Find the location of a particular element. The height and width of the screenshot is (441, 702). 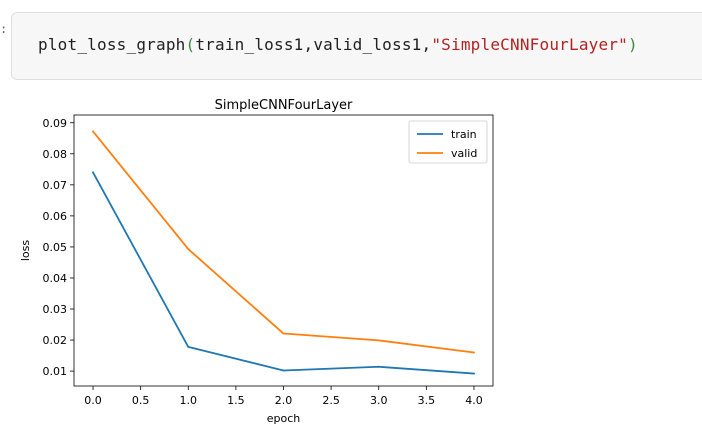

x-tick-label: 2.0 is located at coordinates (284, 400).